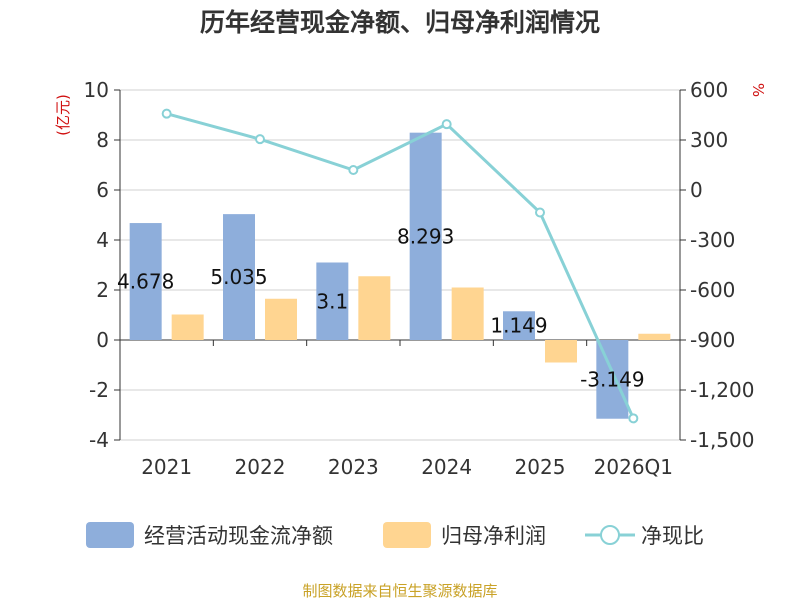 Image resolution: width=800 pixels, height=600 pixels. What do you see at coordinates (102, 140) in the screenshot?
I see `left-tick-label: 8` at bounding box center [102, 140].